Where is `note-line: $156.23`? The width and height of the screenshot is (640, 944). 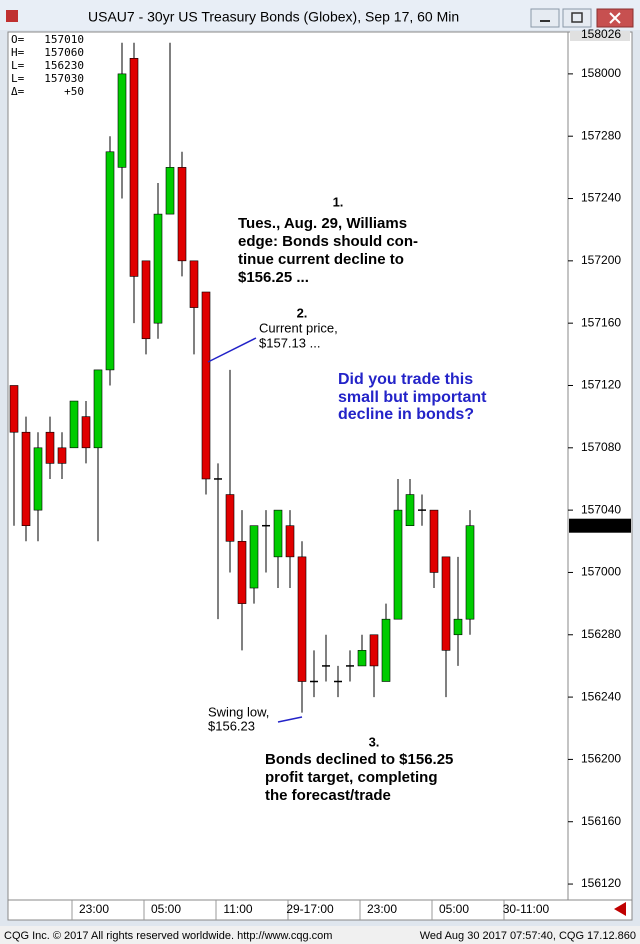
note-line: $156.23 is located at coordinates (231, 725).